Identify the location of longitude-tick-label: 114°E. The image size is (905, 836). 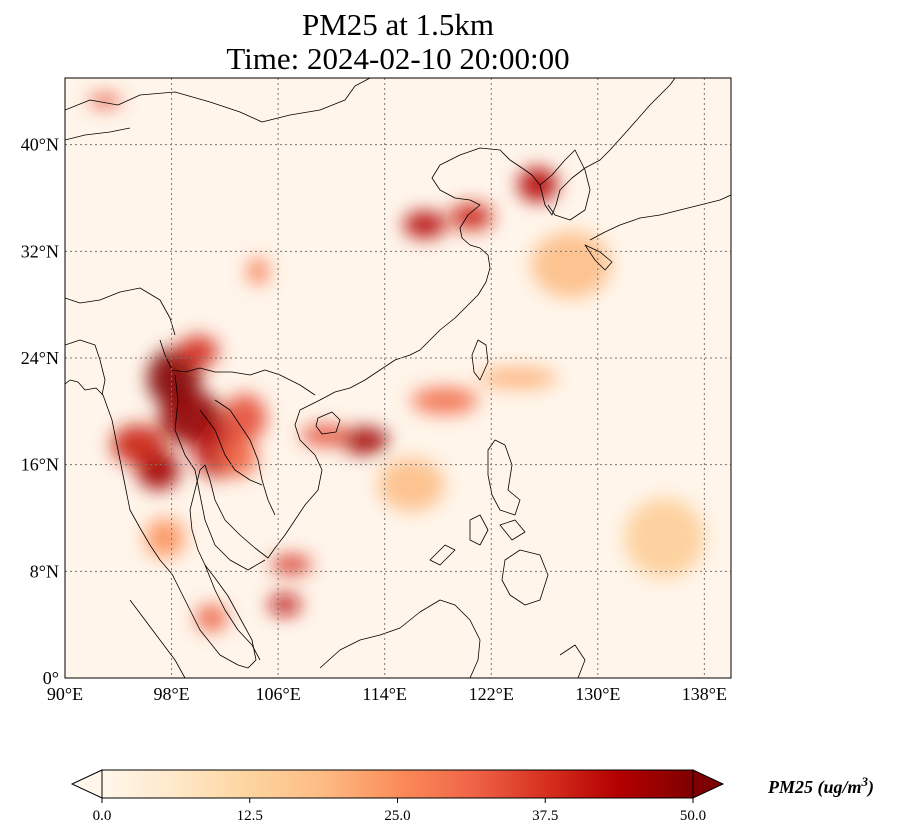
(384, 694).